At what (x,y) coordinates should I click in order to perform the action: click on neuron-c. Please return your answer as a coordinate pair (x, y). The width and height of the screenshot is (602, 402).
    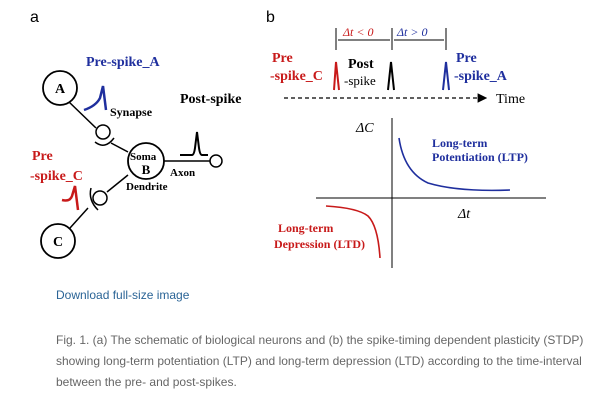
    Looking at the image, I should click on (58, 241).